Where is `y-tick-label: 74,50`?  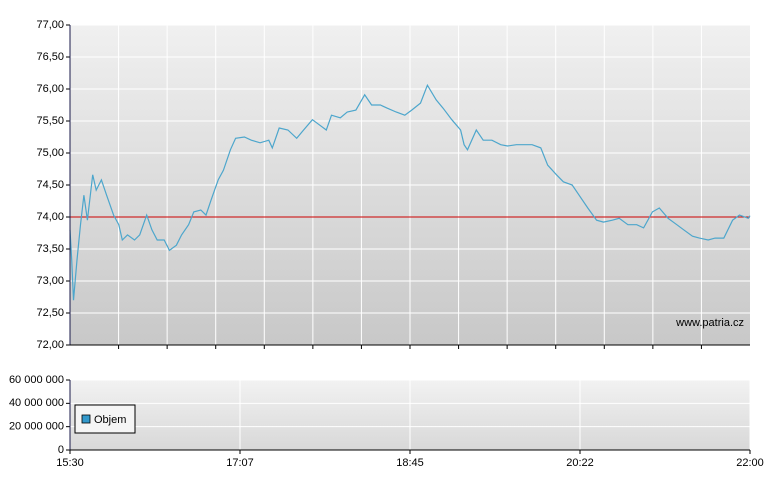
y-tick-label: 74,50 is located at coordinates (50, 185).